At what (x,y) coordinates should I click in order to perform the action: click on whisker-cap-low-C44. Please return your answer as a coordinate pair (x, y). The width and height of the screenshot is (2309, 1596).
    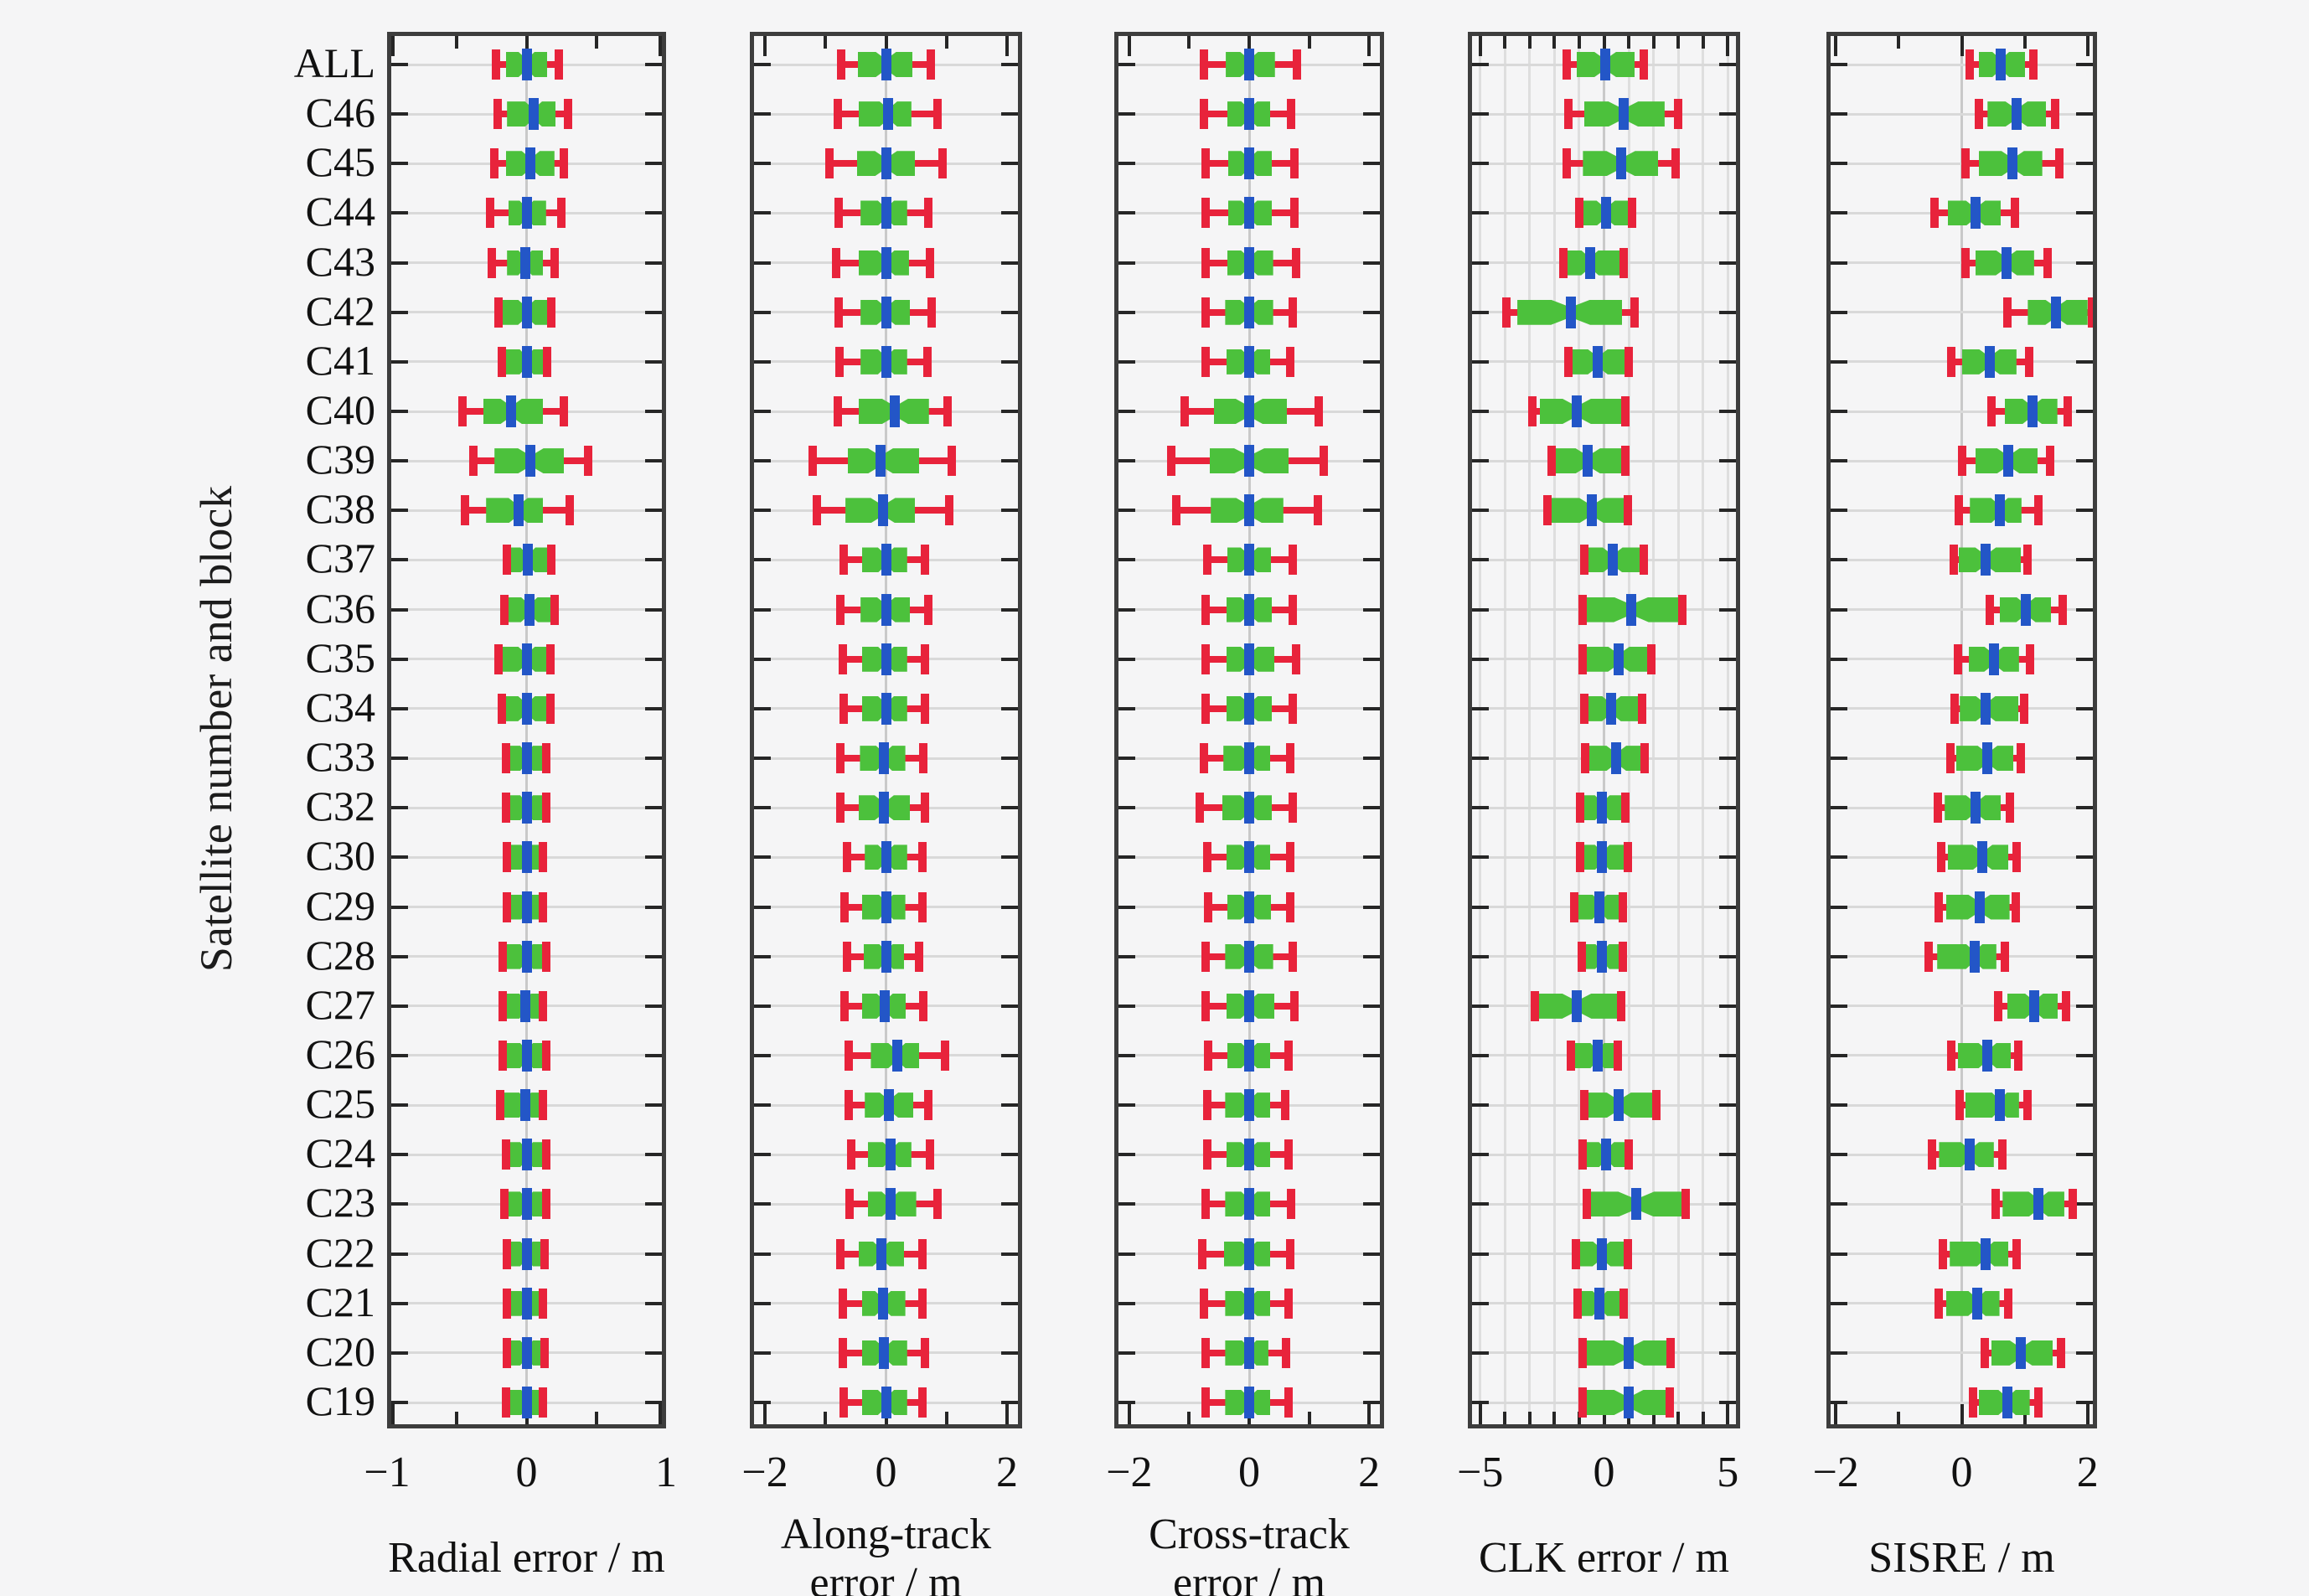
    Looking at the image, I should click on (1206, 213).